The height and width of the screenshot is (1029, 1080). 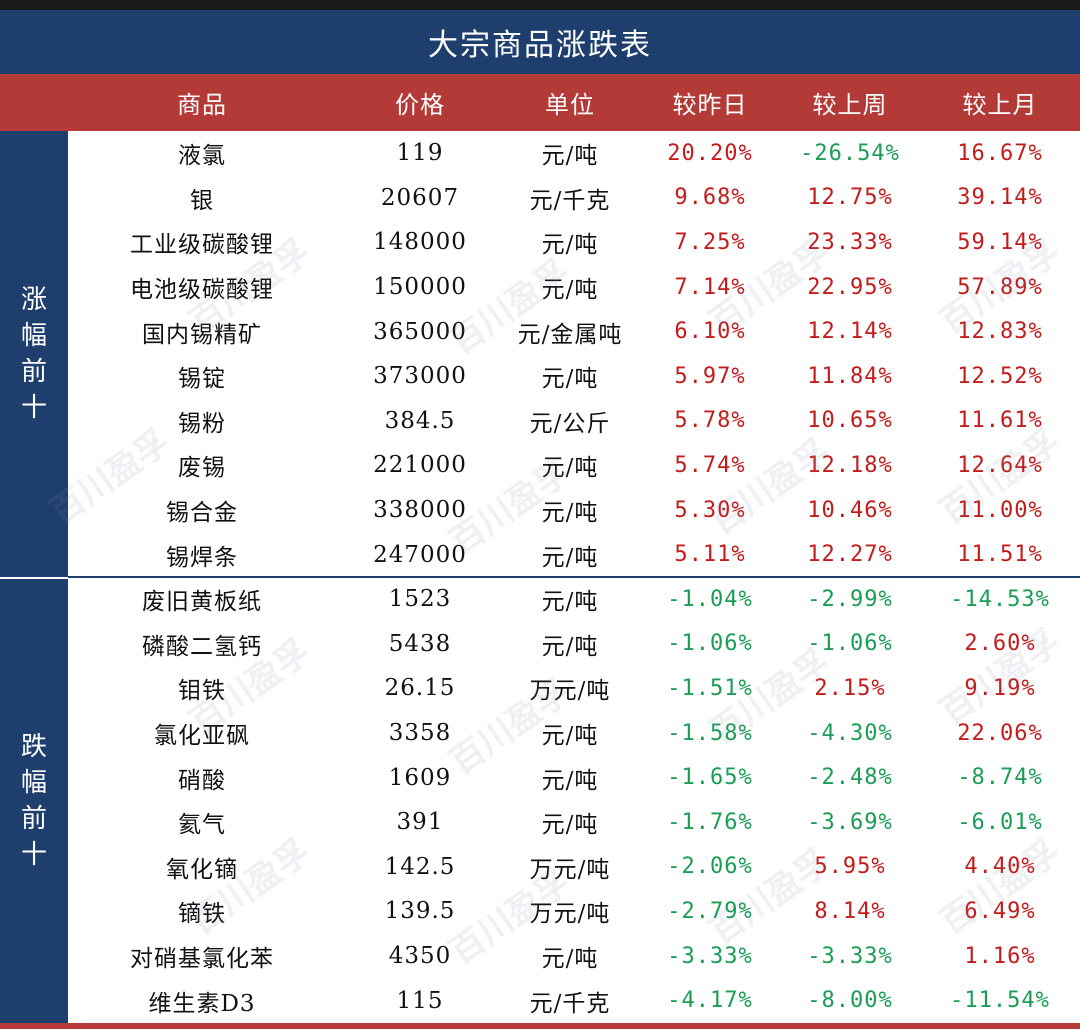 I want to click on price-value: 221000, so click(x=420, y=465).